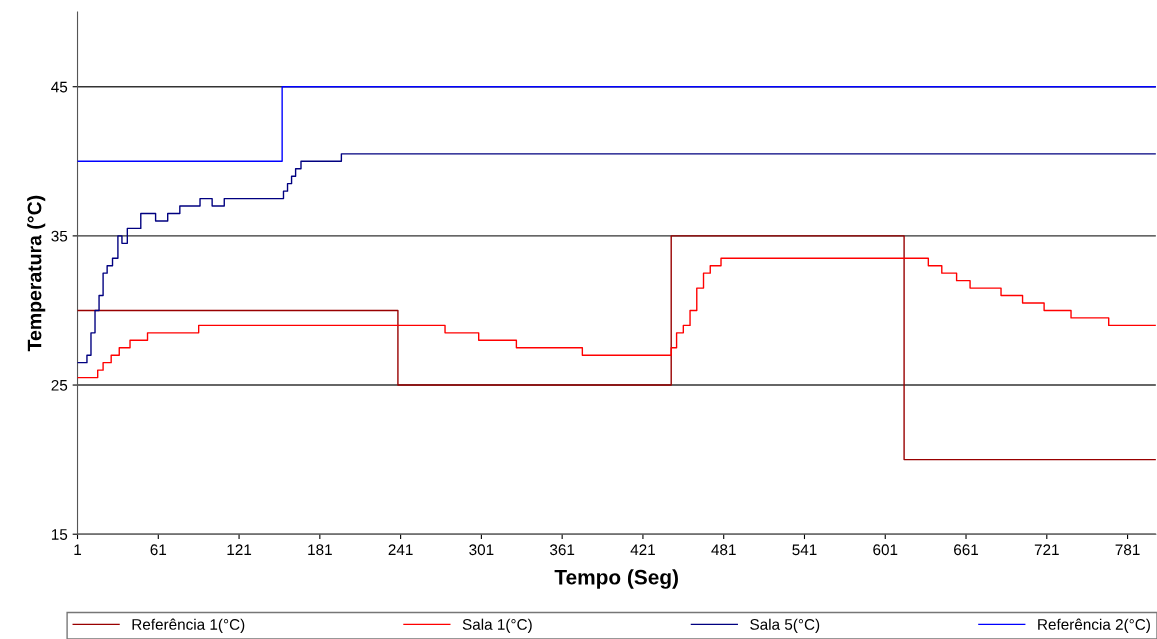 The width and height of the screenshot is (1157, 639). I want to click on x-tick-label: 661, so click(966, 550).